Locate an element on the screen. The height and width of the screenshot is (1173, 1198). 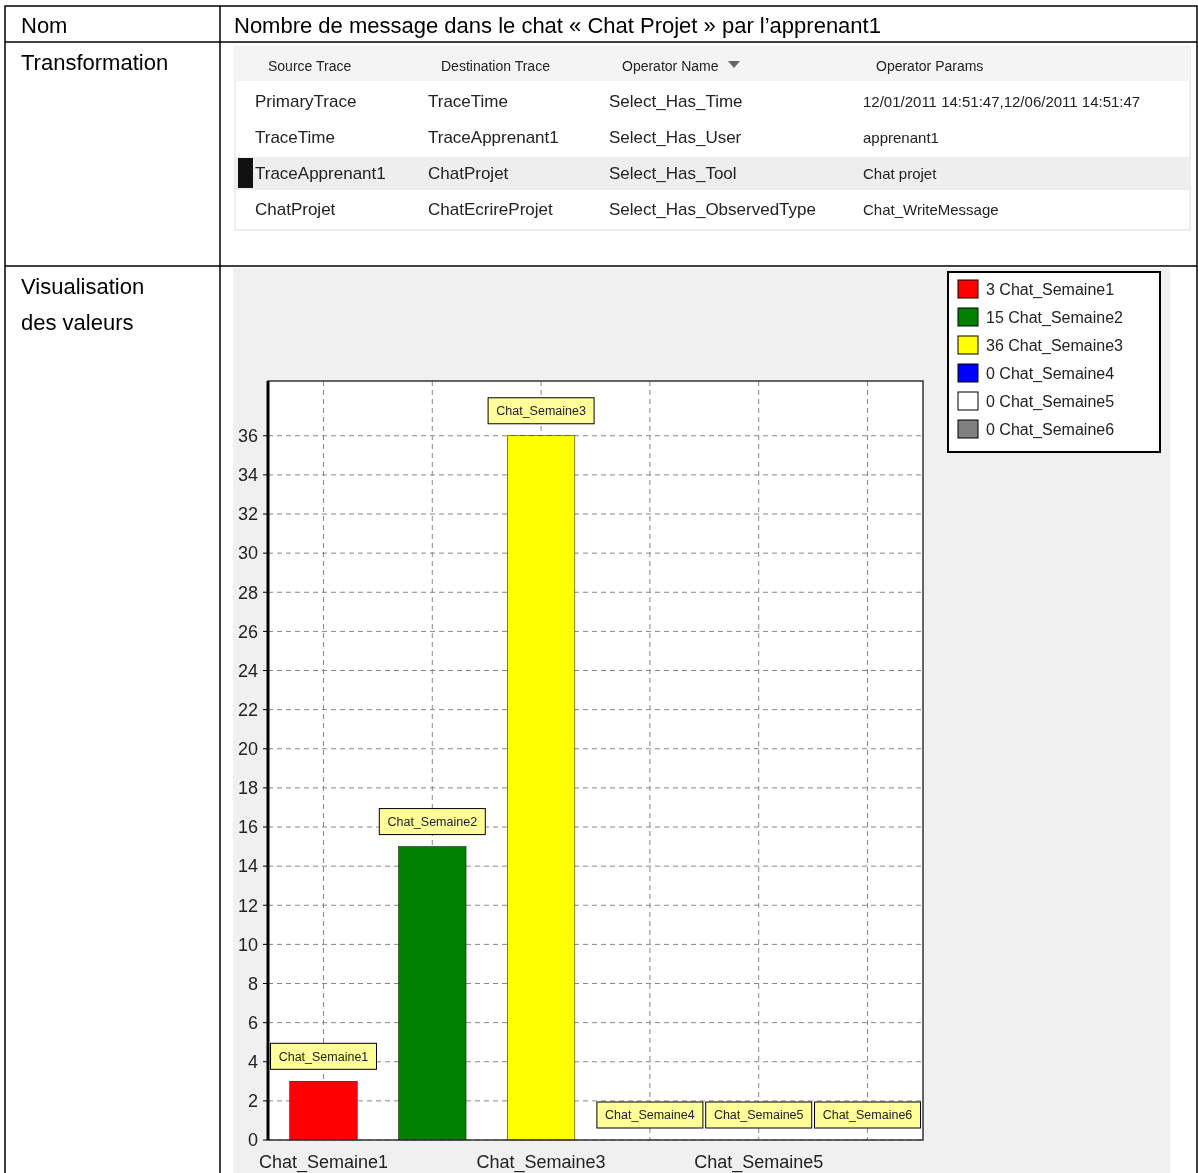
category-label: Chat_Semaine1 is located at coordinates (323, 1056).